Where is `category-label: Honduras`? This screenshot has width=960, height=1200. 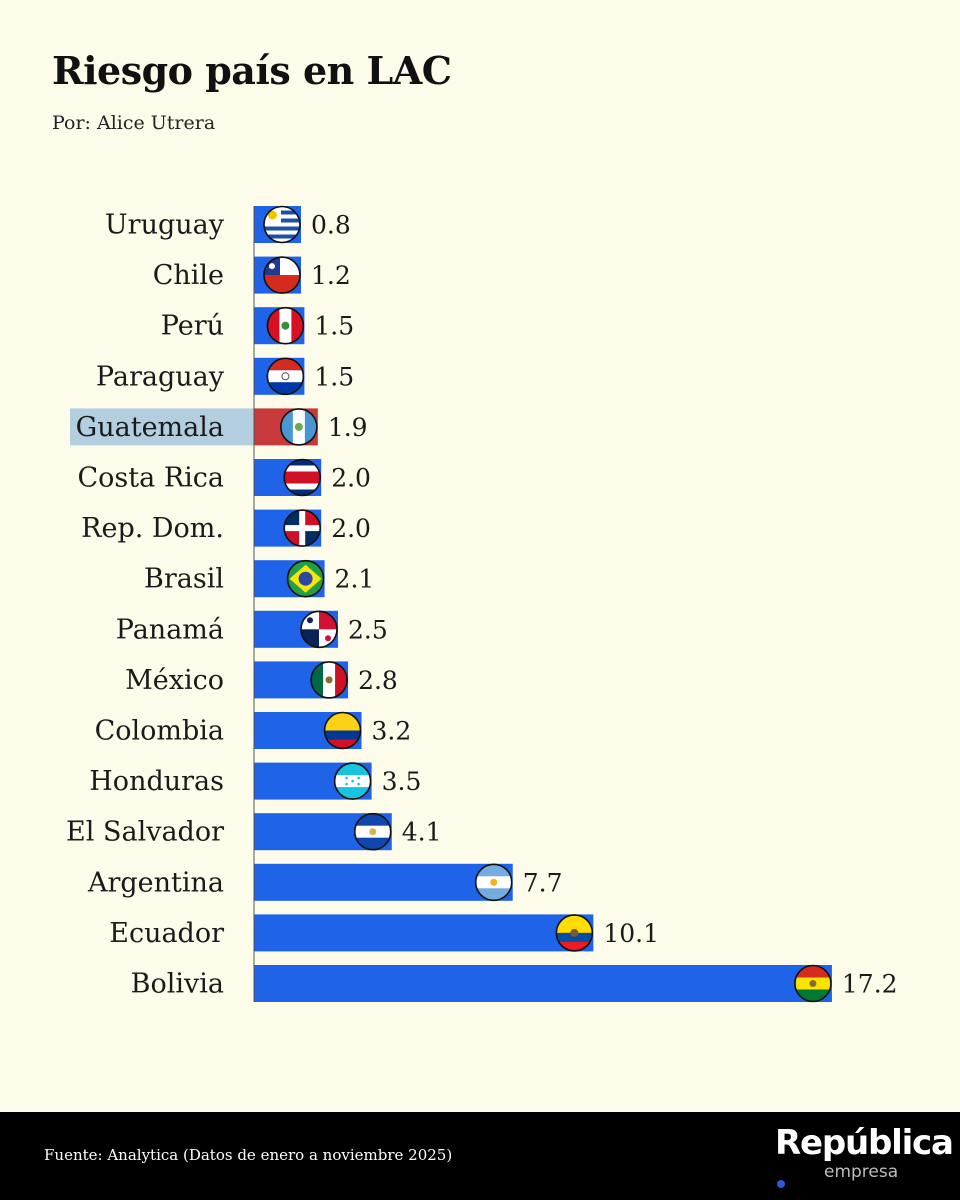
category-label: Honduras is located at coordinates (156, 781).